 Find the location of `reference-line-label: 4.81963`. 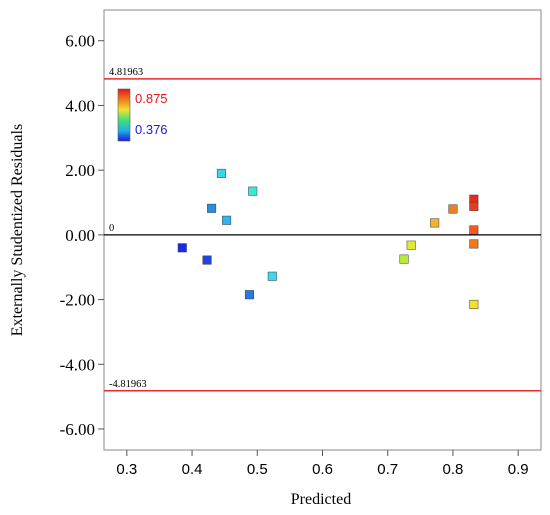

reference-line-label: 4.81963 is located at coordinates (126, 72).